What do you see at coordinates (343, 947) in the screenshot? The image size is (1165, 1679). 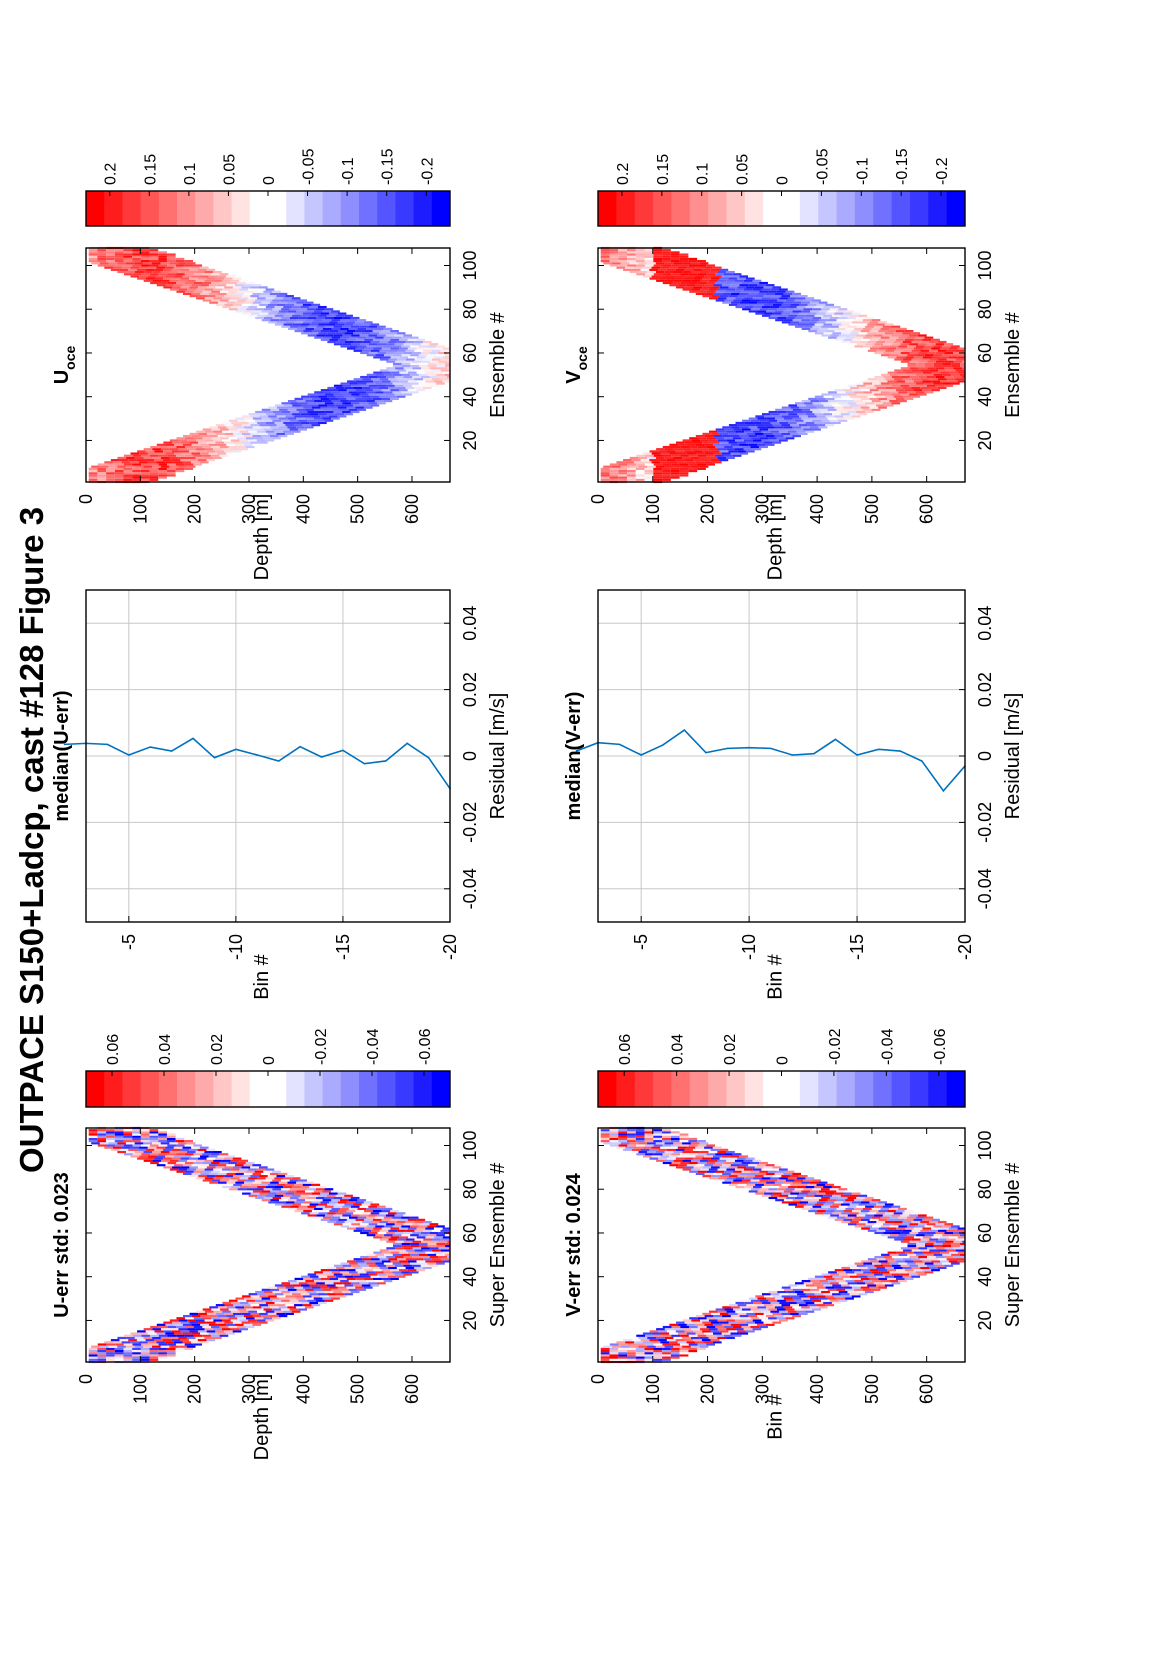 I see `y-tick-label: -15` at bounding box center [343, 947].